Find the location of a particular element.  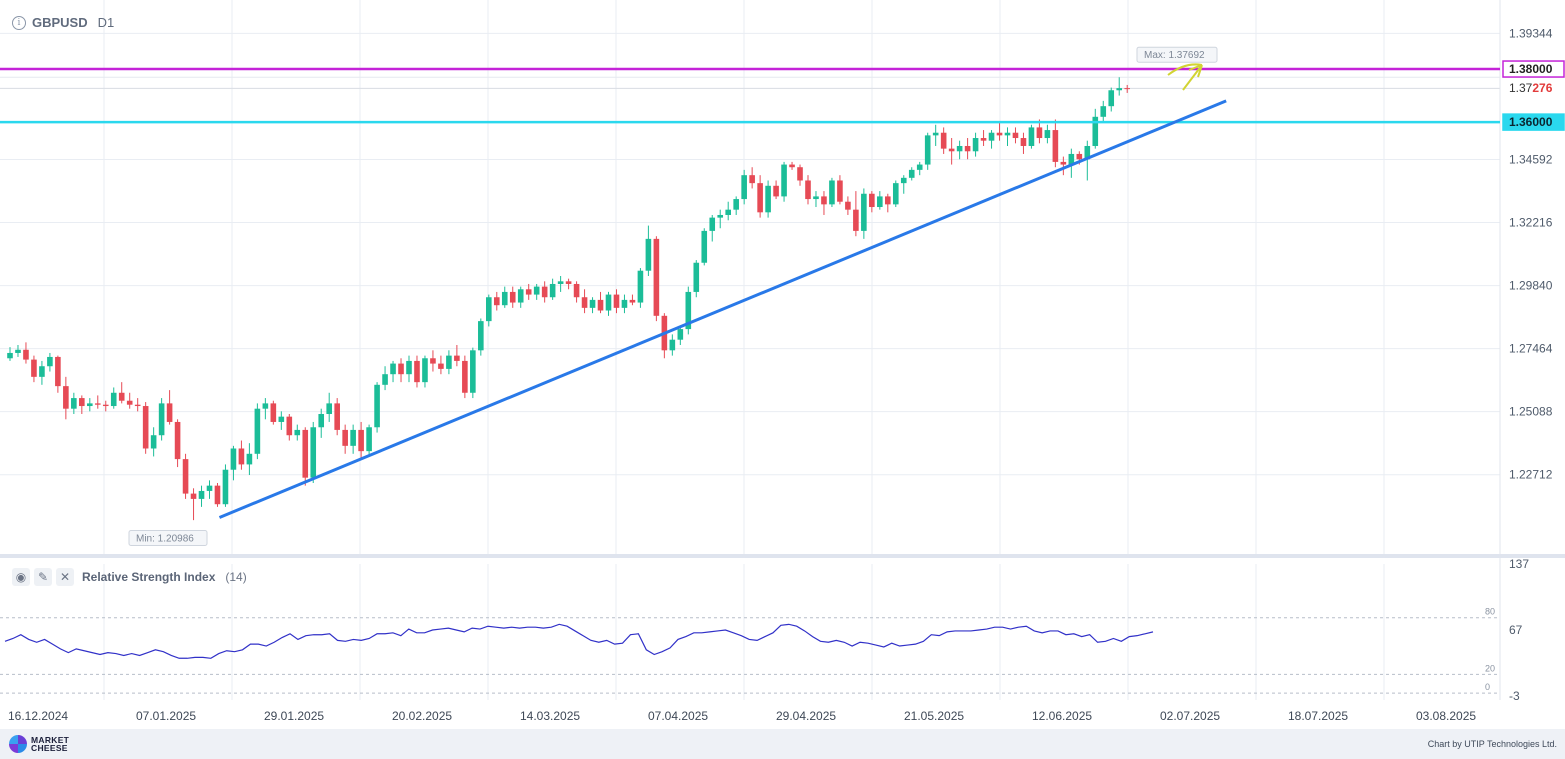

min-marker is located at coordinates (168, 538).